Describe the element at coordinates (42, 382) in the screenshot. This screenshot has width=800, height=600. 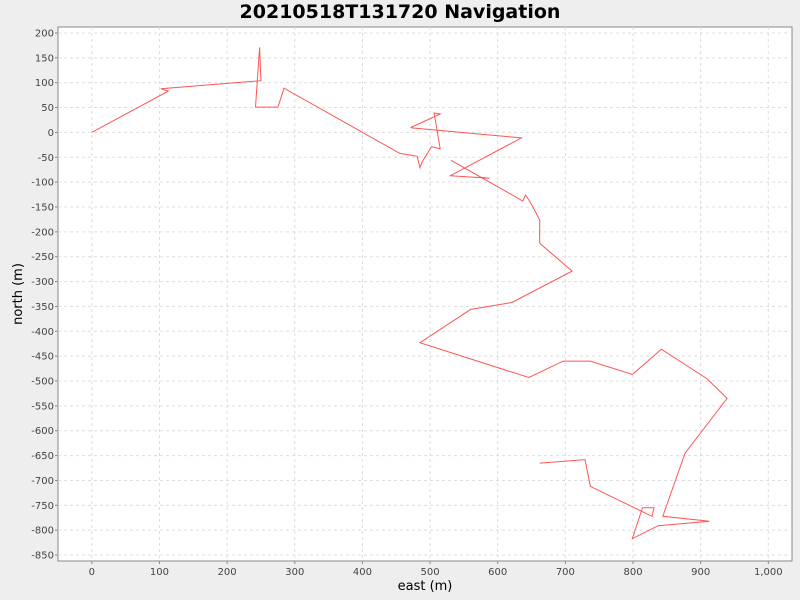
I see `y-tick-label: -500` at that location.